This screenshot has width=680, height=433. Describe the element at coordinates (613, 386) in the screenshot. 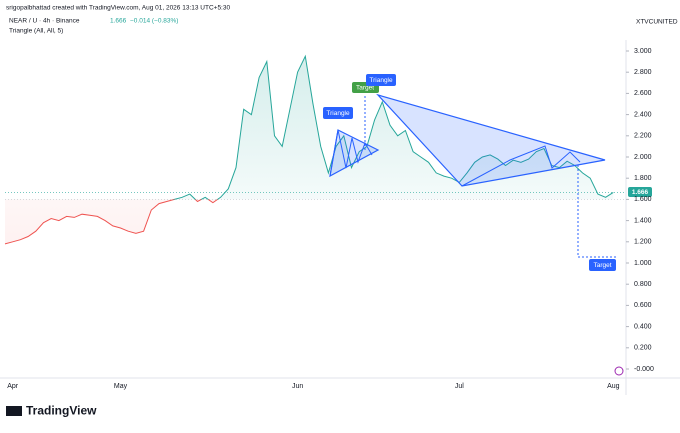

I see `x-tick-label: Aug` at that location.